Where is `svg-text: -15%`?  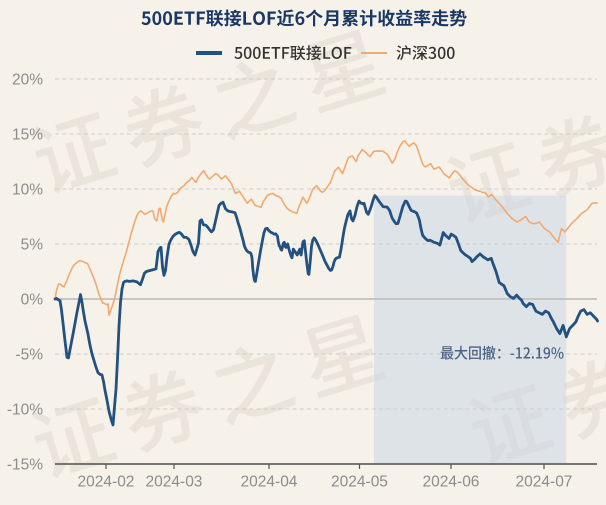 svg-text: -15% is located at coordinates (25, 465).